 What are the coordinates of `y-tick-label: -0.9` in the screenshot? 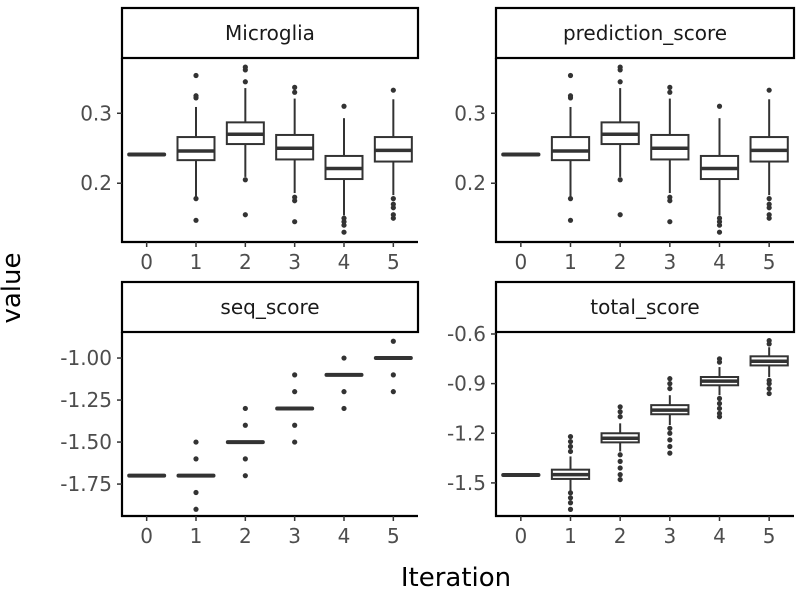 It's located at (466, 384).